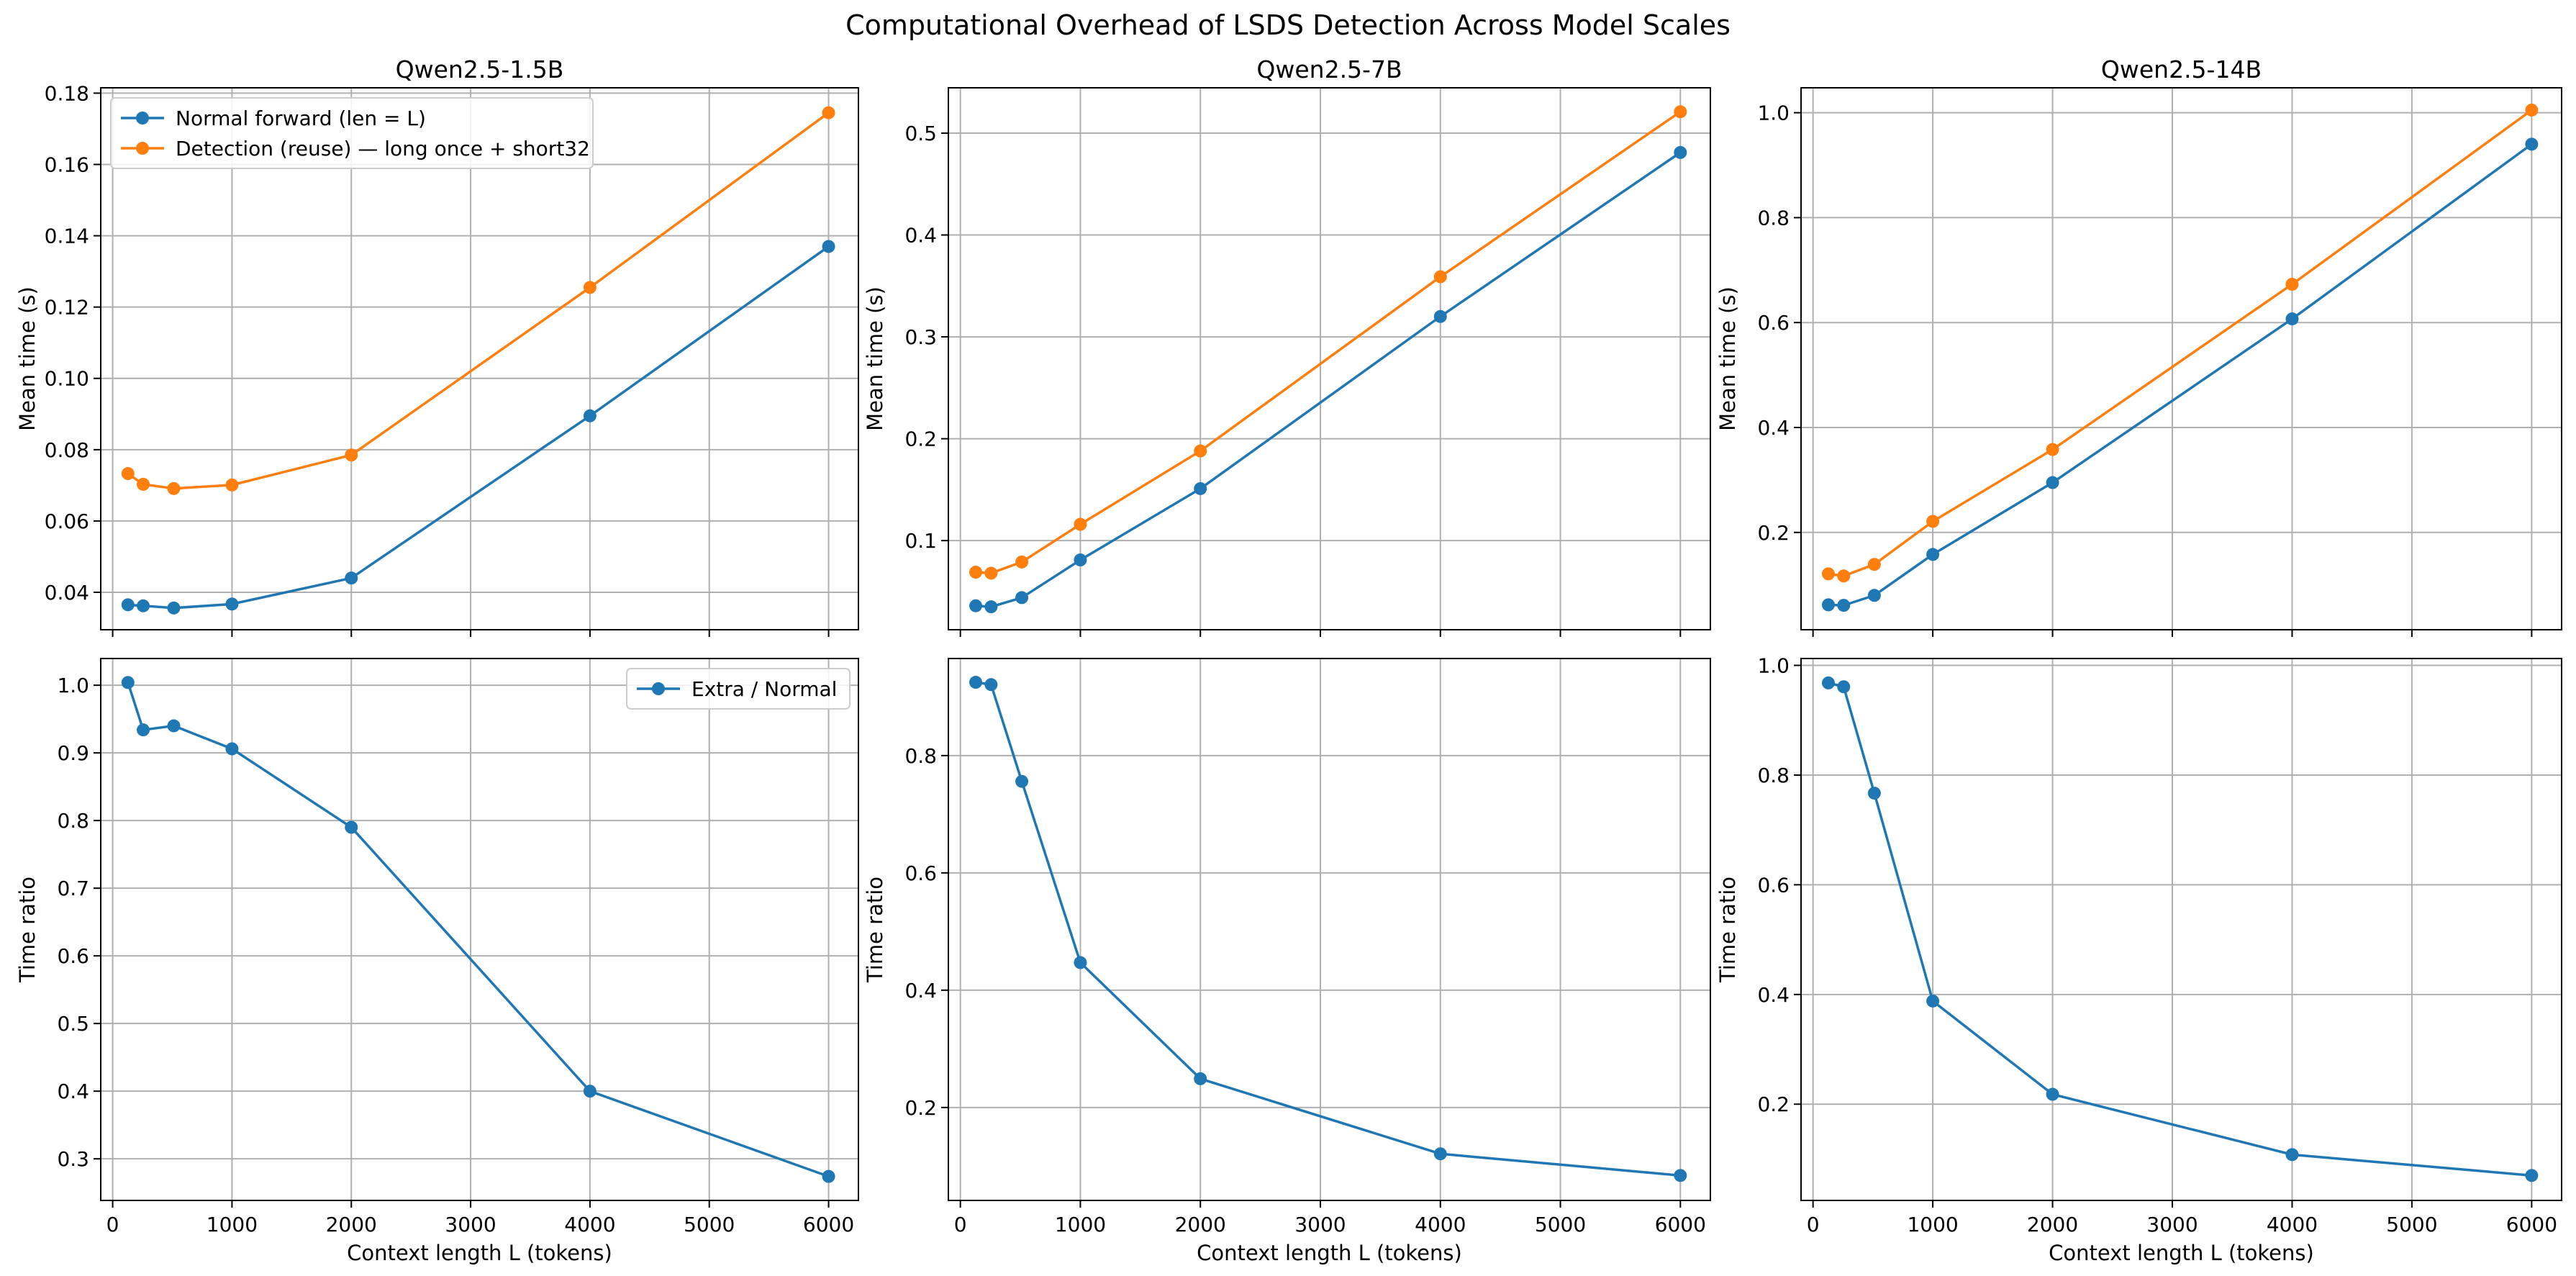 Image resolution: width=2576 pixels, height=1276 pixels. What do you see at coordinates (1329, 69) in the screenshot?
I see `subplot-title: Qwen2.5-7B` at bounding box center [1329, 69].